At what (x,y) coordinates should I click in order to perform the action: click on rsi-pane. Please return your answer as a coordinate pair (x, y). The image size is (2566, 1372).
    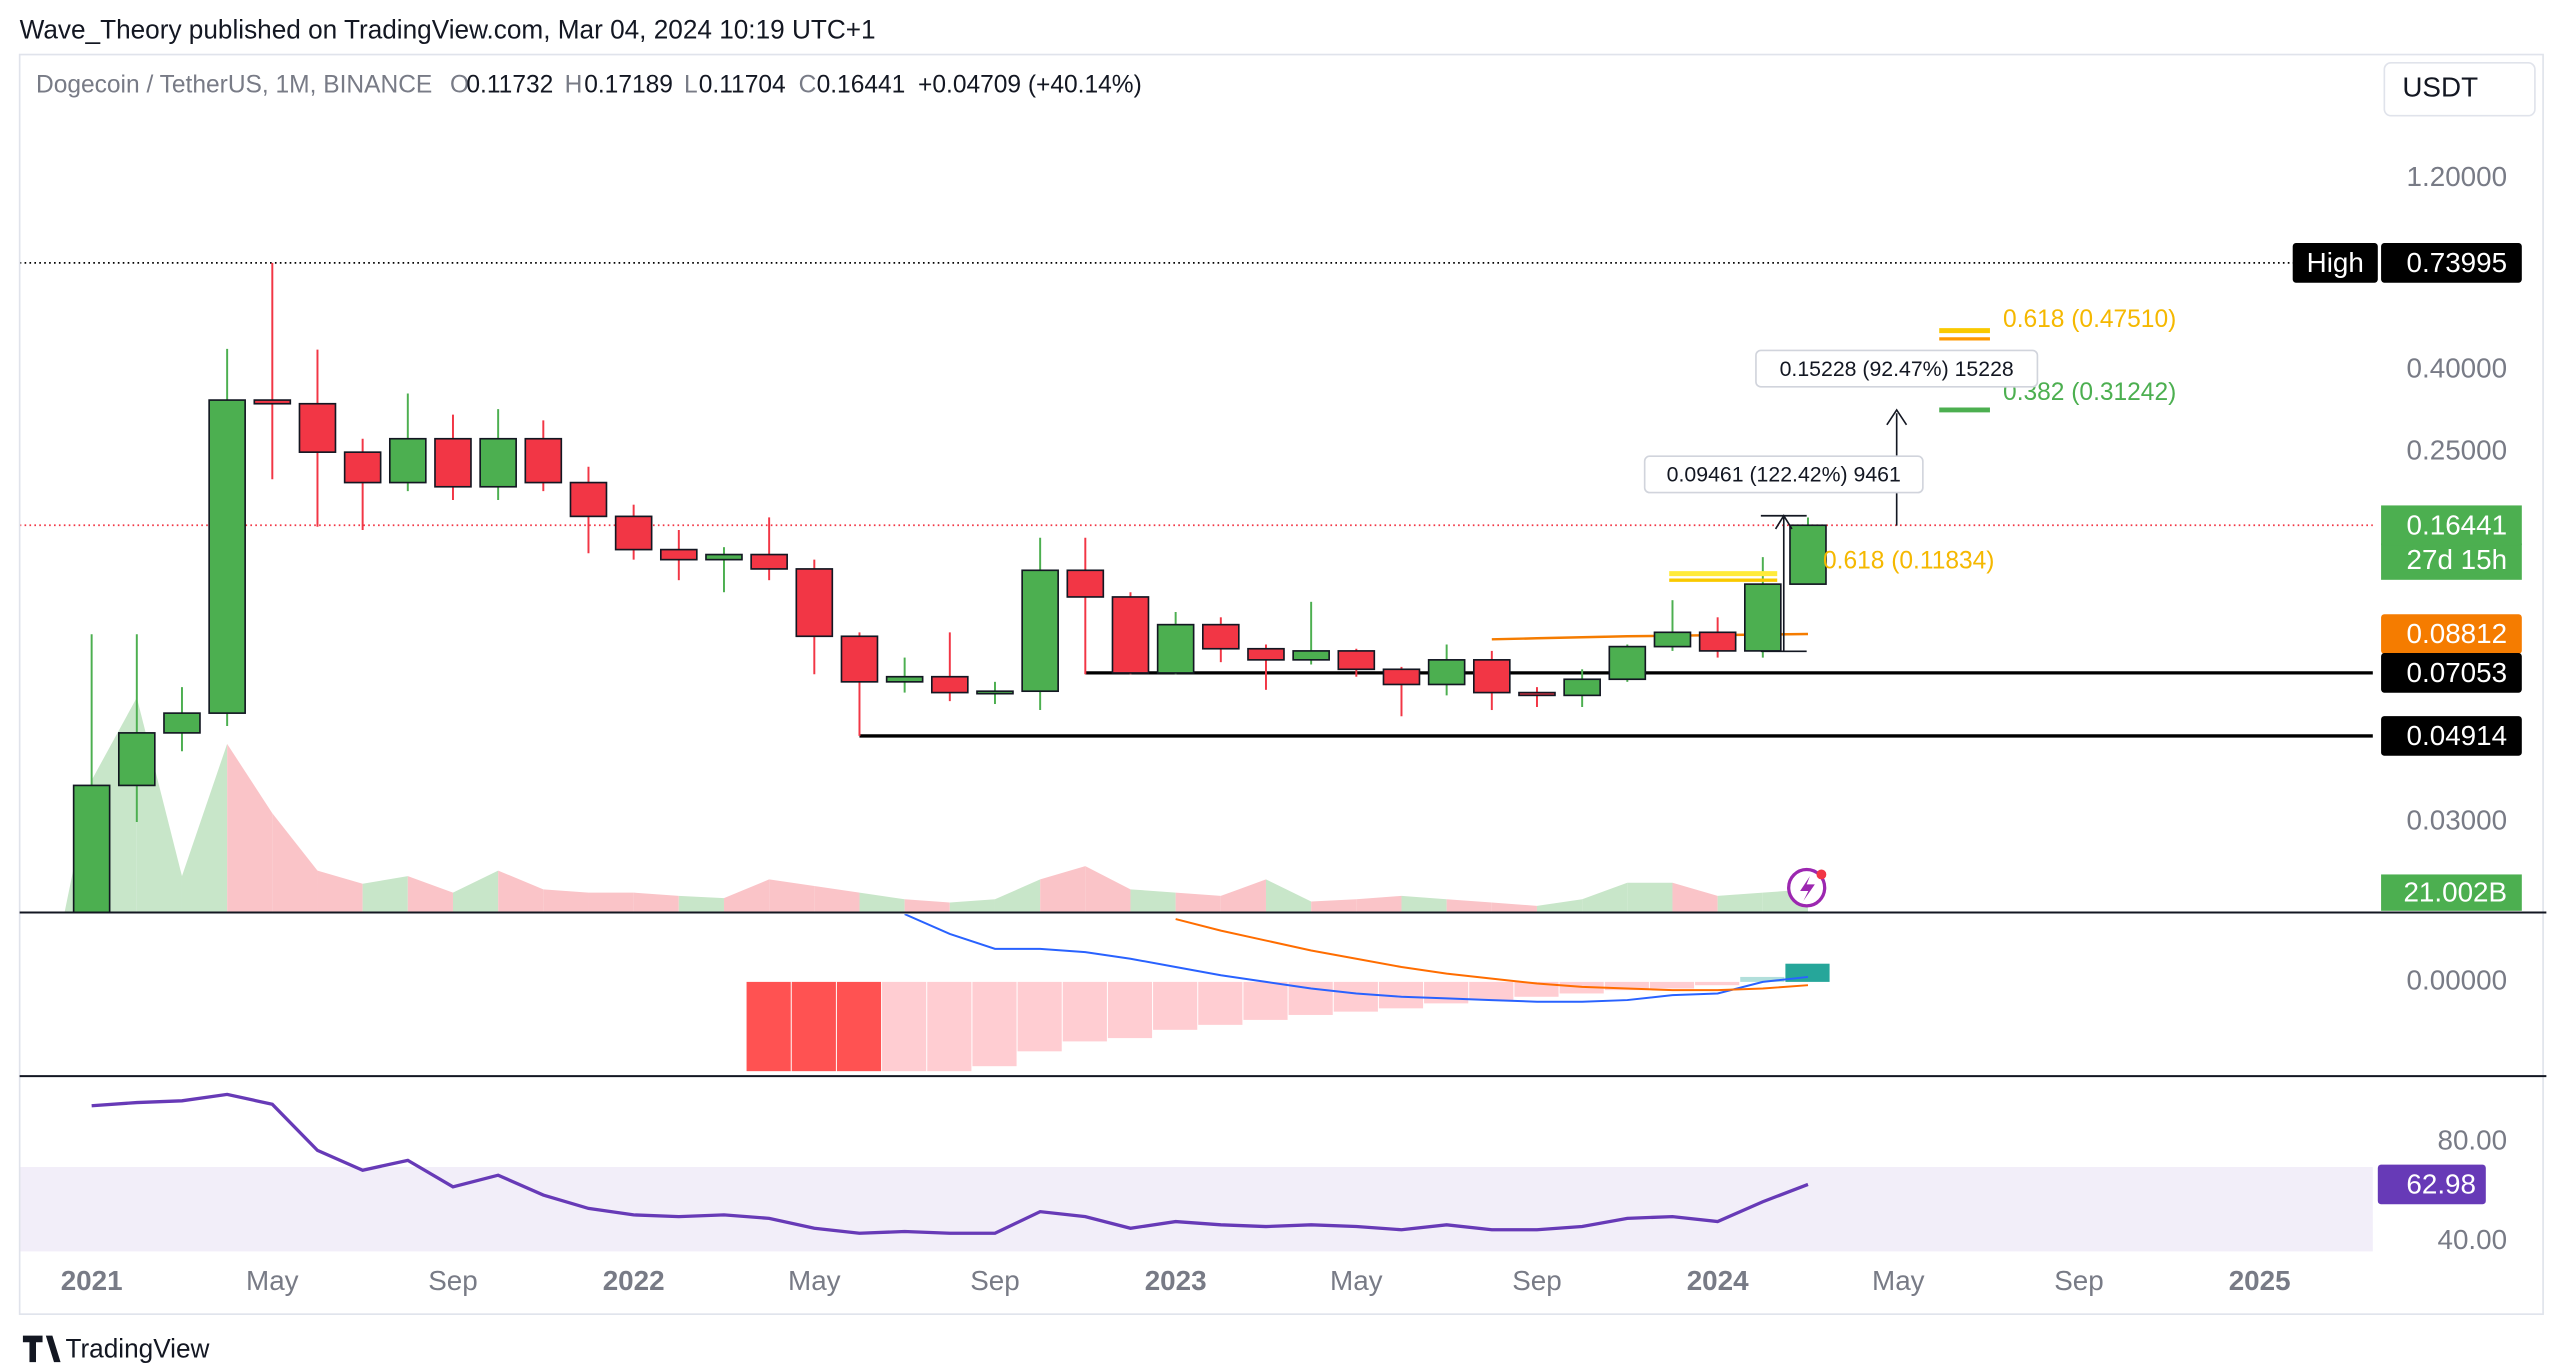
    Looking at the image, I should click on (1196, 1172).